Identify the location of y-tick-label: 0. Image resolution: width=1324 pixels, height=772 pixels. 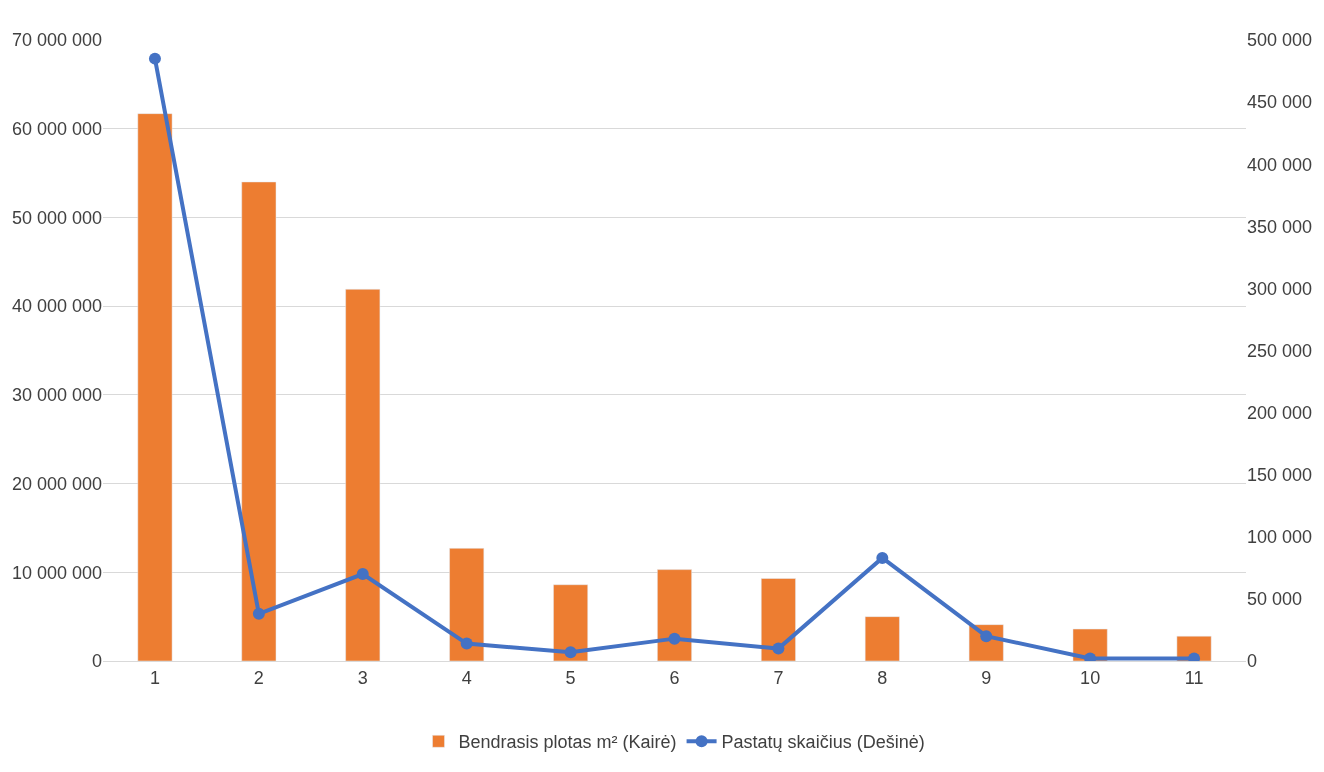
(96, 661).